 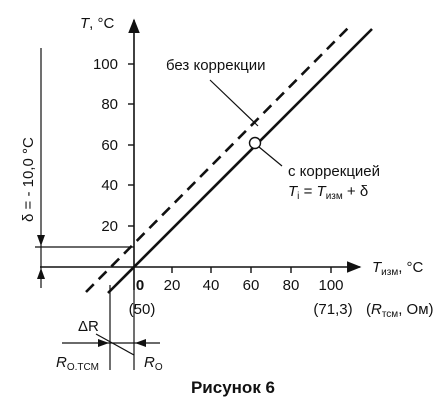 I want to click on r-arrow-left, so click(x=140, y=343).